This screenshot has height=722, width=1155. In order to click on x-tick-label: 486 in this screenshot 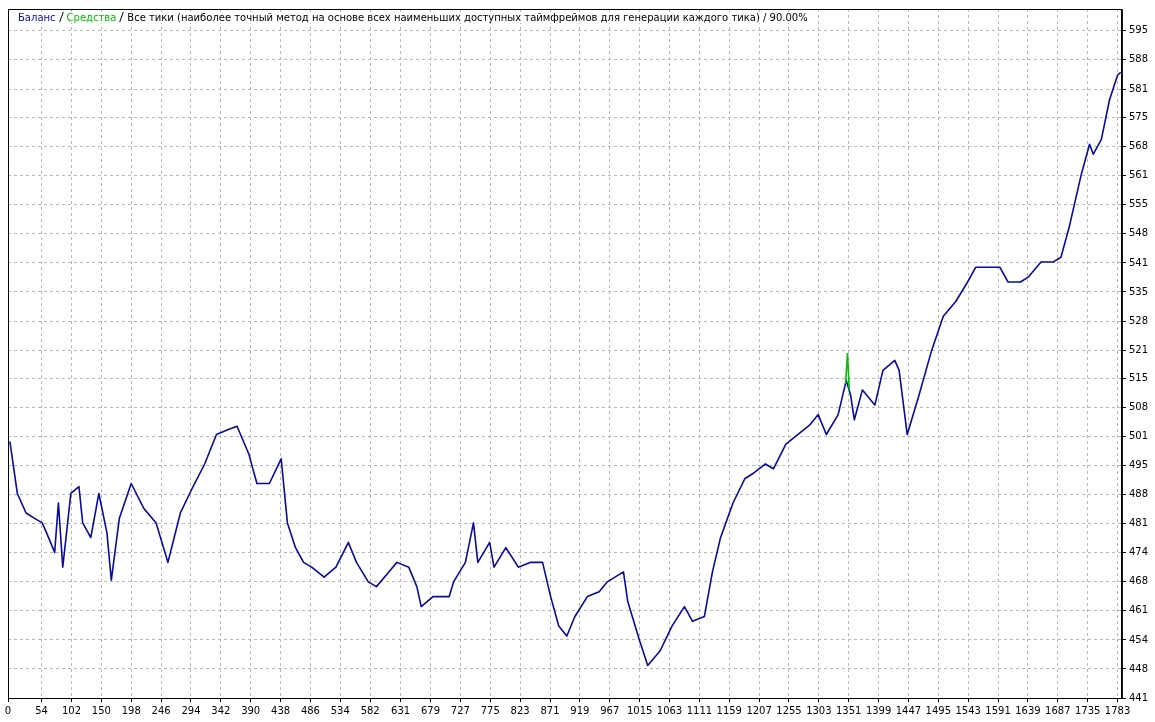, I will do `click(310, 710)`.